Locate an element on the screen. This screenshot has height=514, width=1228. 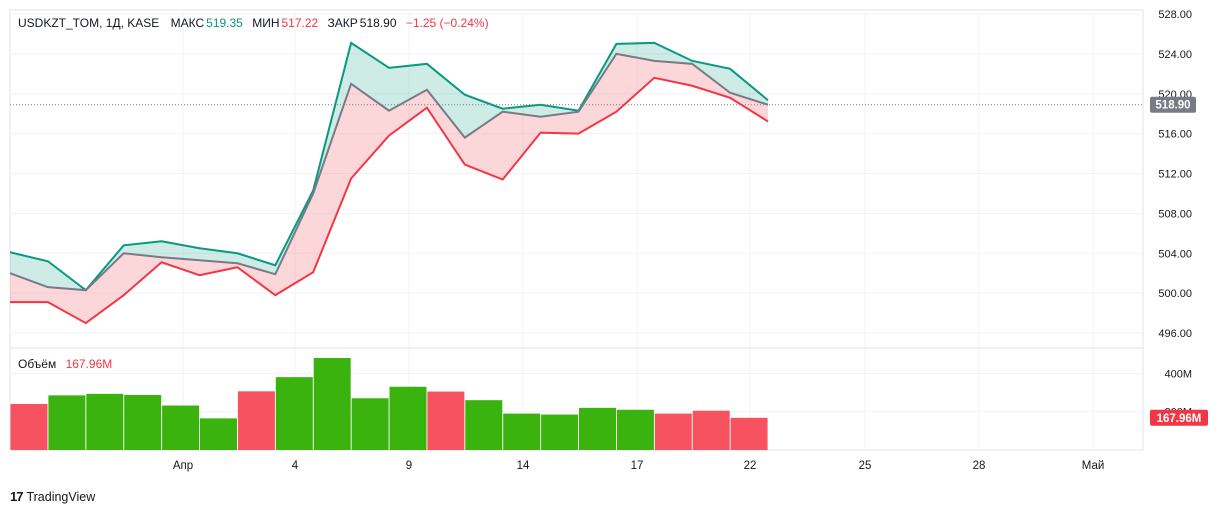
tradingview-logo-icon: 17 is located at coordinates (17, 496).